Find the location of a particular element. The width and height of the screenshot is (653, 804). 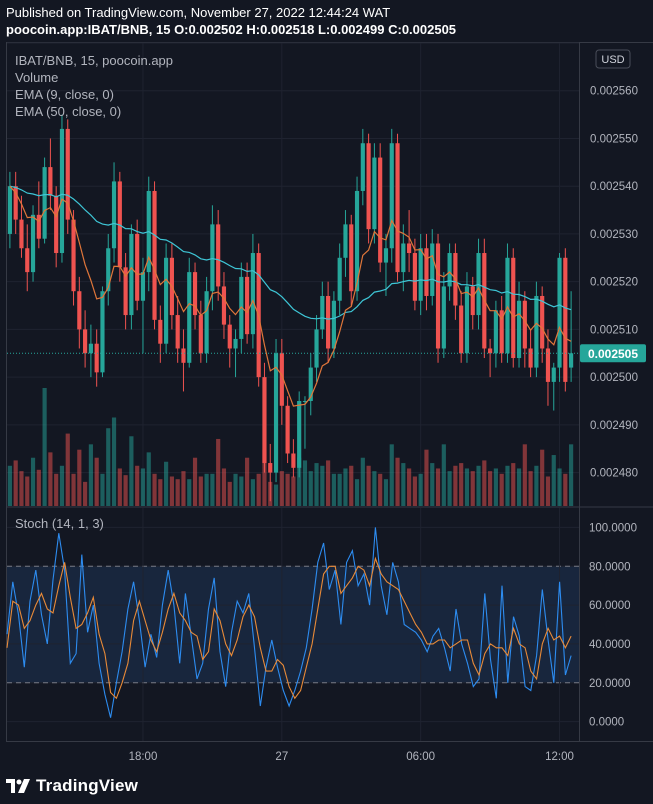

price-tick-label: 0.002500 is located at coordinates (614, 378).